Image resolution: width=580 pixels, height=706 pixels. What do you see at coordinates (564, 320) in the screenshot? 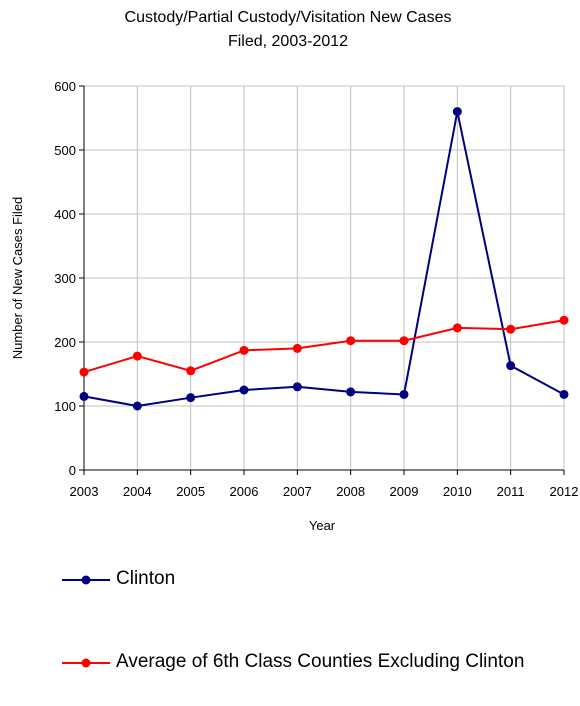
I see `data-point-series1-2012` at bounding box center [564, 320].